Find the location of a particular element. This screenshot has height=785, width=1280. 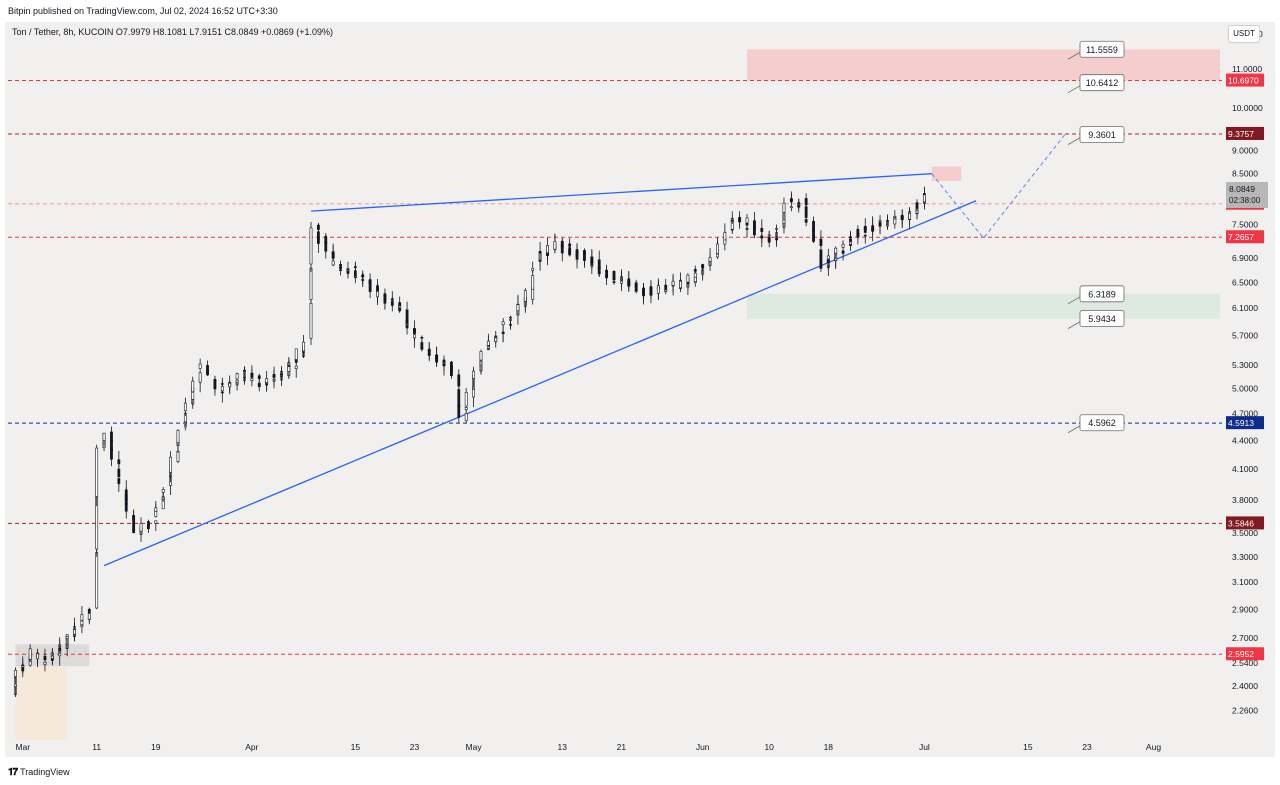

footer is located at coordinates (640, 771).